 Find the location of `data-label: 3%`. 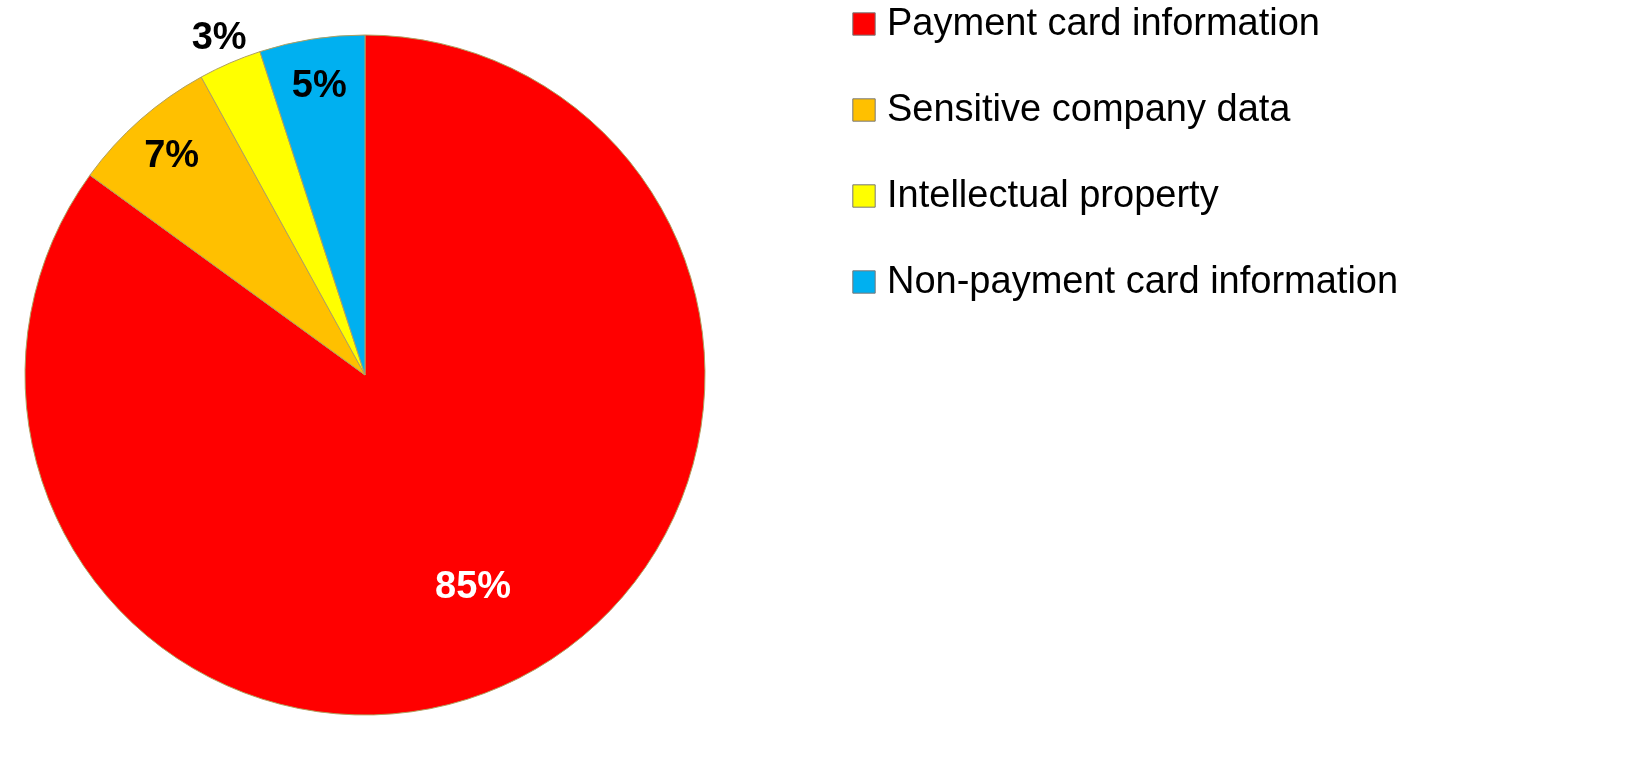

data-label: 3% is located at coordinates (219, 36).